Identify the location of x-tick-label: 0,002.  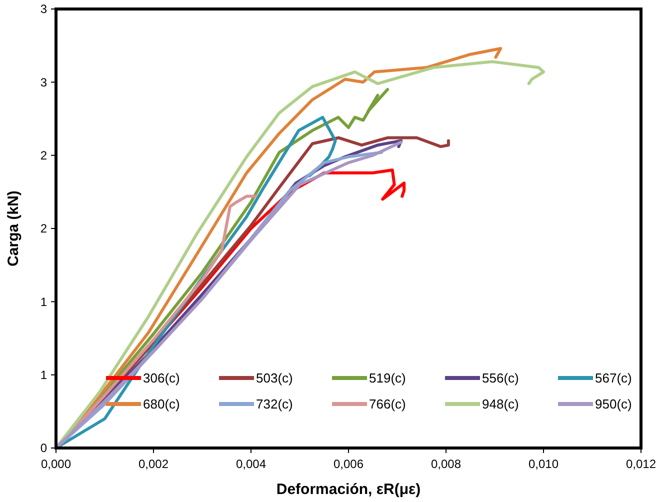
(153, 464).